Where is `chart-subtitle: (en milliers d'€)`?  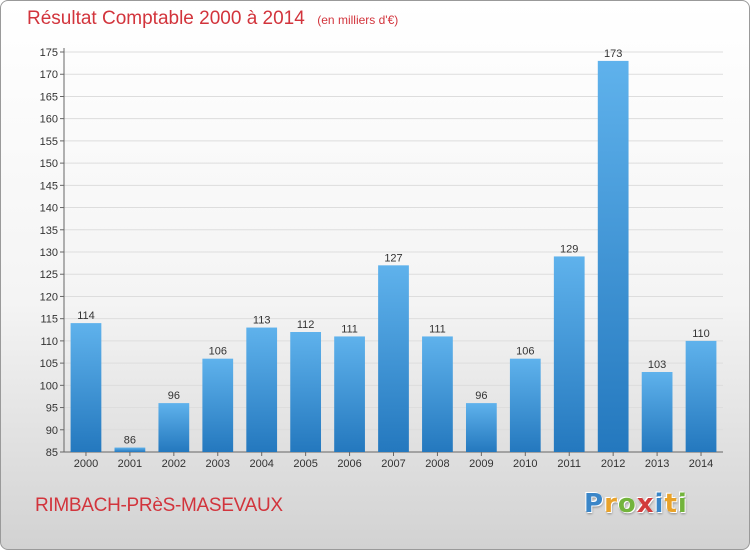 chart-subtitle: (en milliers d'€) is located at coordinates (358, 20).